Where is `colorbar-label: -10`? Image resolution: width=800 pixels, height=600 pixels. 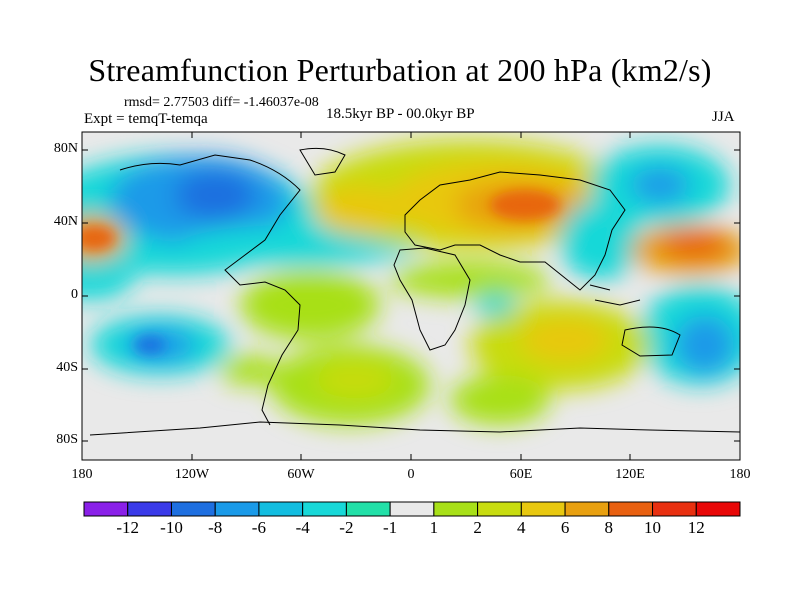 colorbar-label: -10 is located at coordinates (171, 527).